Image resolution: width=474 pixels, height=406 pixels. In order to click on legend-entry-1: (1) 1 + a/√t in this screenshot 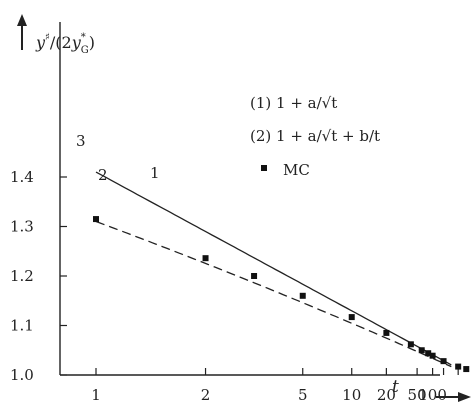, I will do `click(293, 103)`.